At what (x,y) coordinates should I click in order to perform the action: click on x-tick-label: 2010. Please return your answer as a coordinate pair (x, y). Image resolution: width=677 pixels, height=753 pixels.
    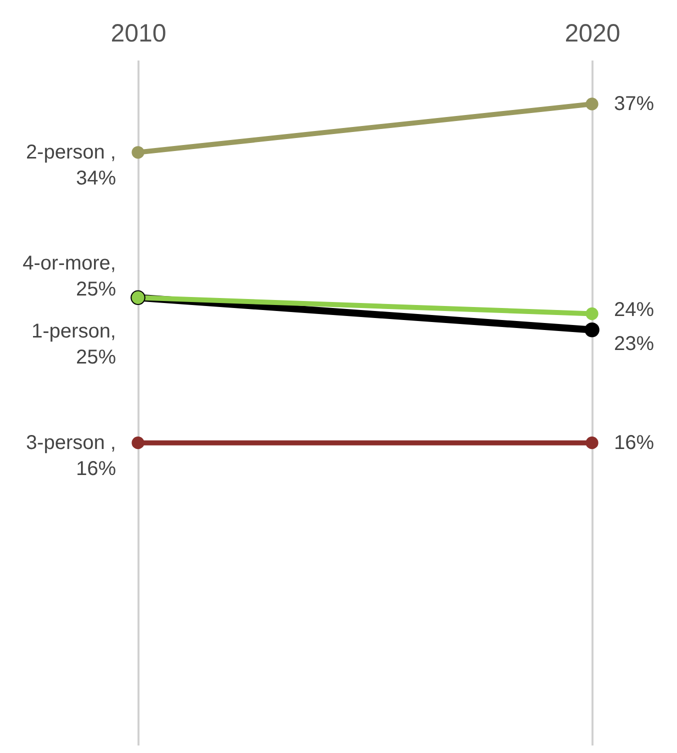
    Looking at the image, I should click on (138, 34).